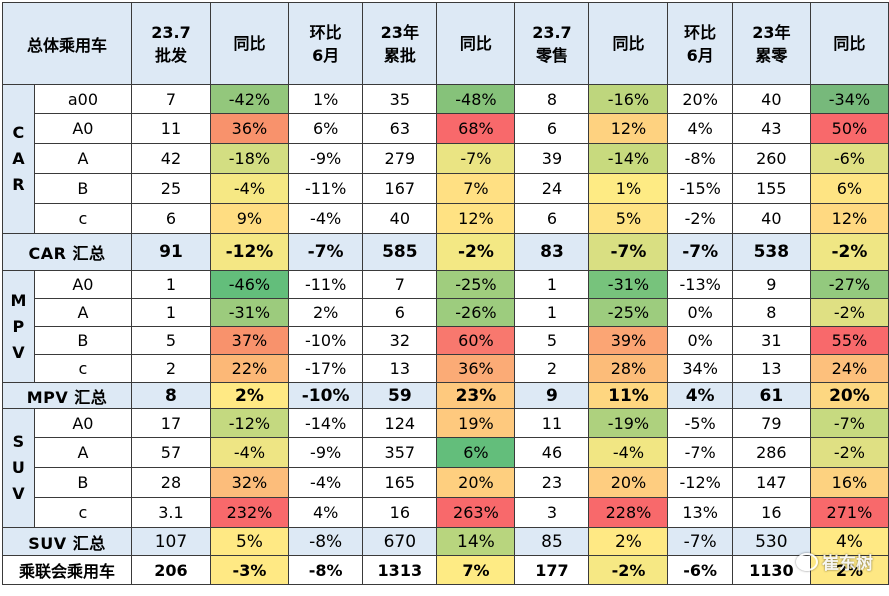  Describe the element at coordinates (171, 188) in the screenshot. I see `data-cell: 25` at that location.